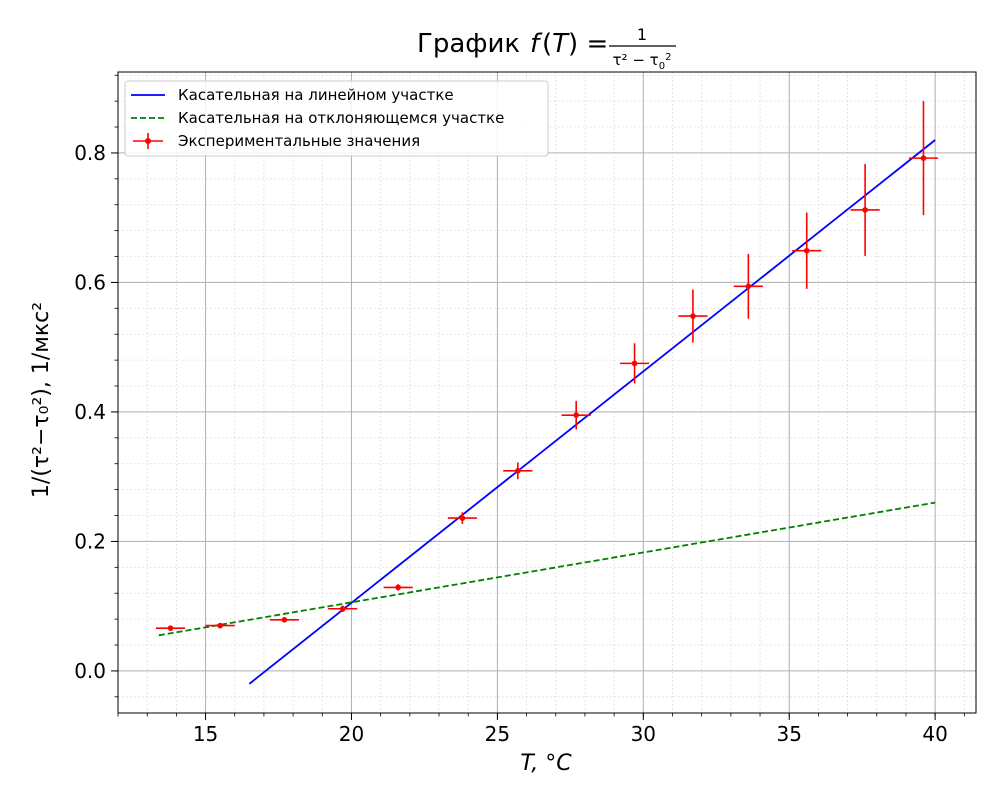 The image size is (1000, 800). Describe the element at coordinates (90, 282) in the screenshot. I see `y-tick-label: 0.6` at that location.